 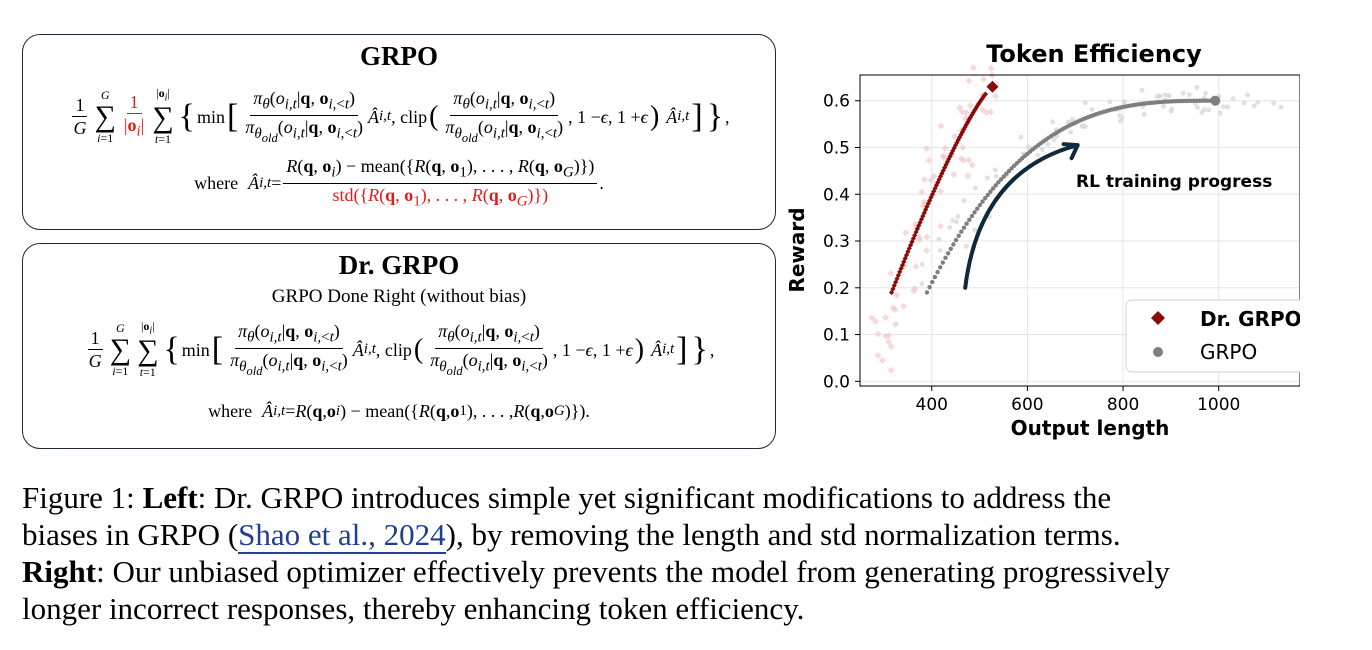 I want to click on y-tick-label: 0.4, so click(x=836, y=195).